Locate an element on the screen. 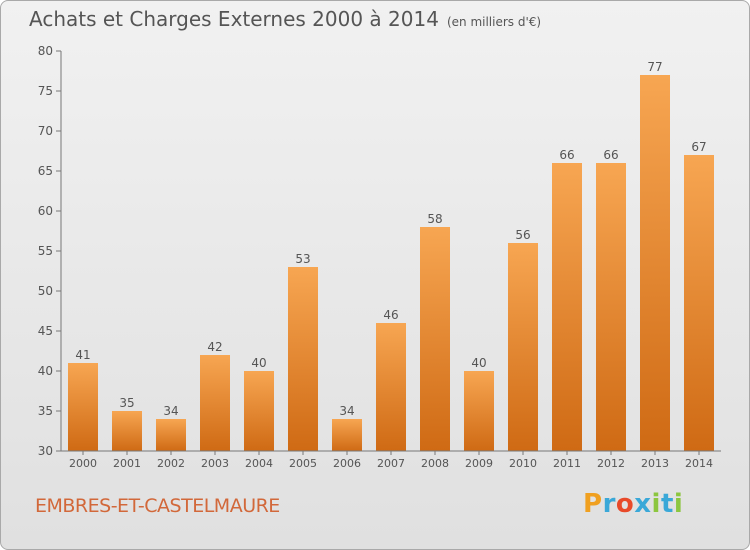 Image resolution: width=750 pixels, height=550 pixels. x-tick-label: 2004 is located at coordinates (259, 463).